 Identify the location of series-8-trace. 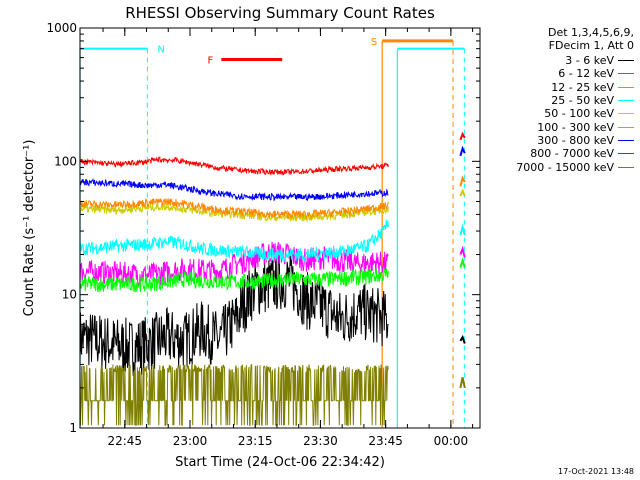
(234, 394).